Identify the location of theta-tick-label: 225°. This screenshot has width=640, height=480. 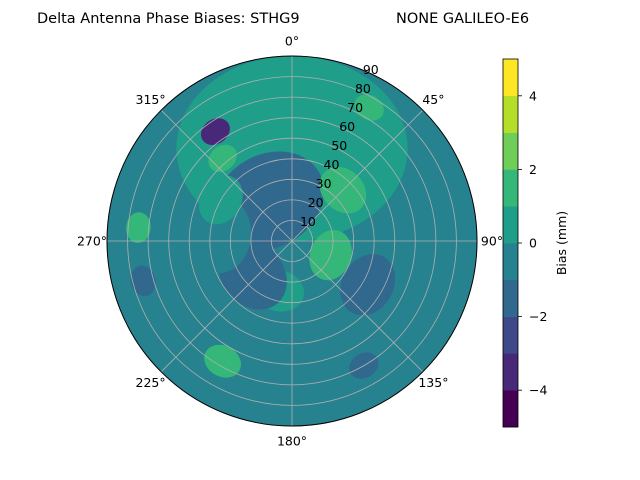
(151, 382).